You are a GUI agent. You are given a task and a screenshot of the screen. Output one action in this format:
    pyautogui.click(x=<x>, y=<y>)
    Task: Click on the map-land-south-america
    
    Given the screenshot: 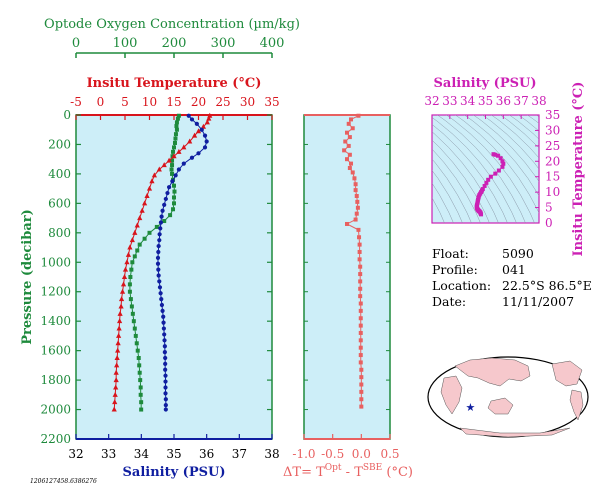 What is the action you would take?
    pyautogui.click(x=576, y=405)
    